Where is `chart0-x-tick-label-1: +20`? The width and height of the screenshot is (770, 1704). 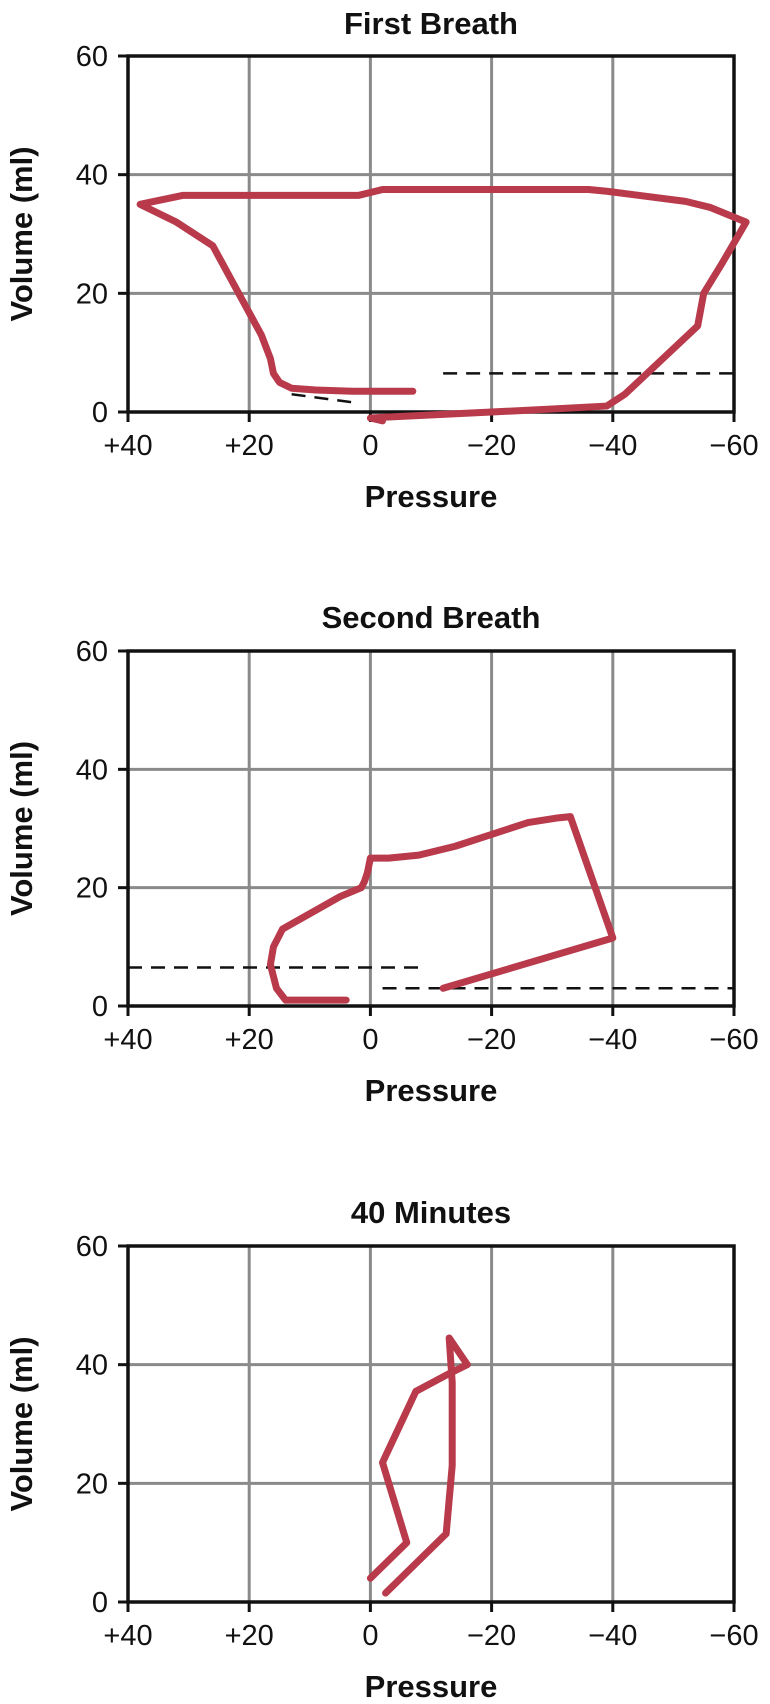 chart0-x-tick-label-1: +20 is located at coordinates (249, 446).